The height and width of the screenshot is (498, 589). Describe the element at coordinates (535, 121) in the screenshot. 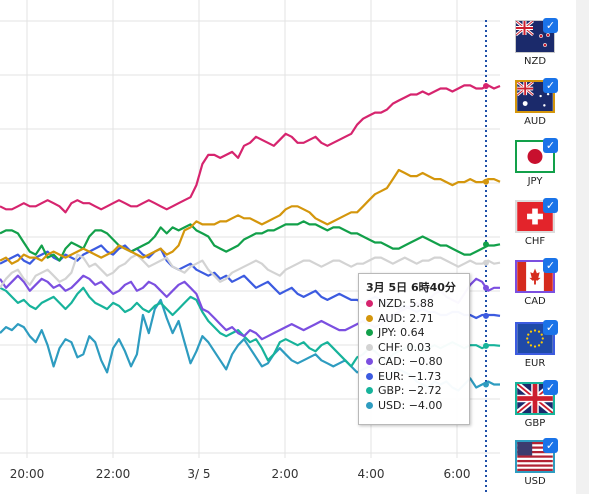

I see `currency-code: AUD` at that location.